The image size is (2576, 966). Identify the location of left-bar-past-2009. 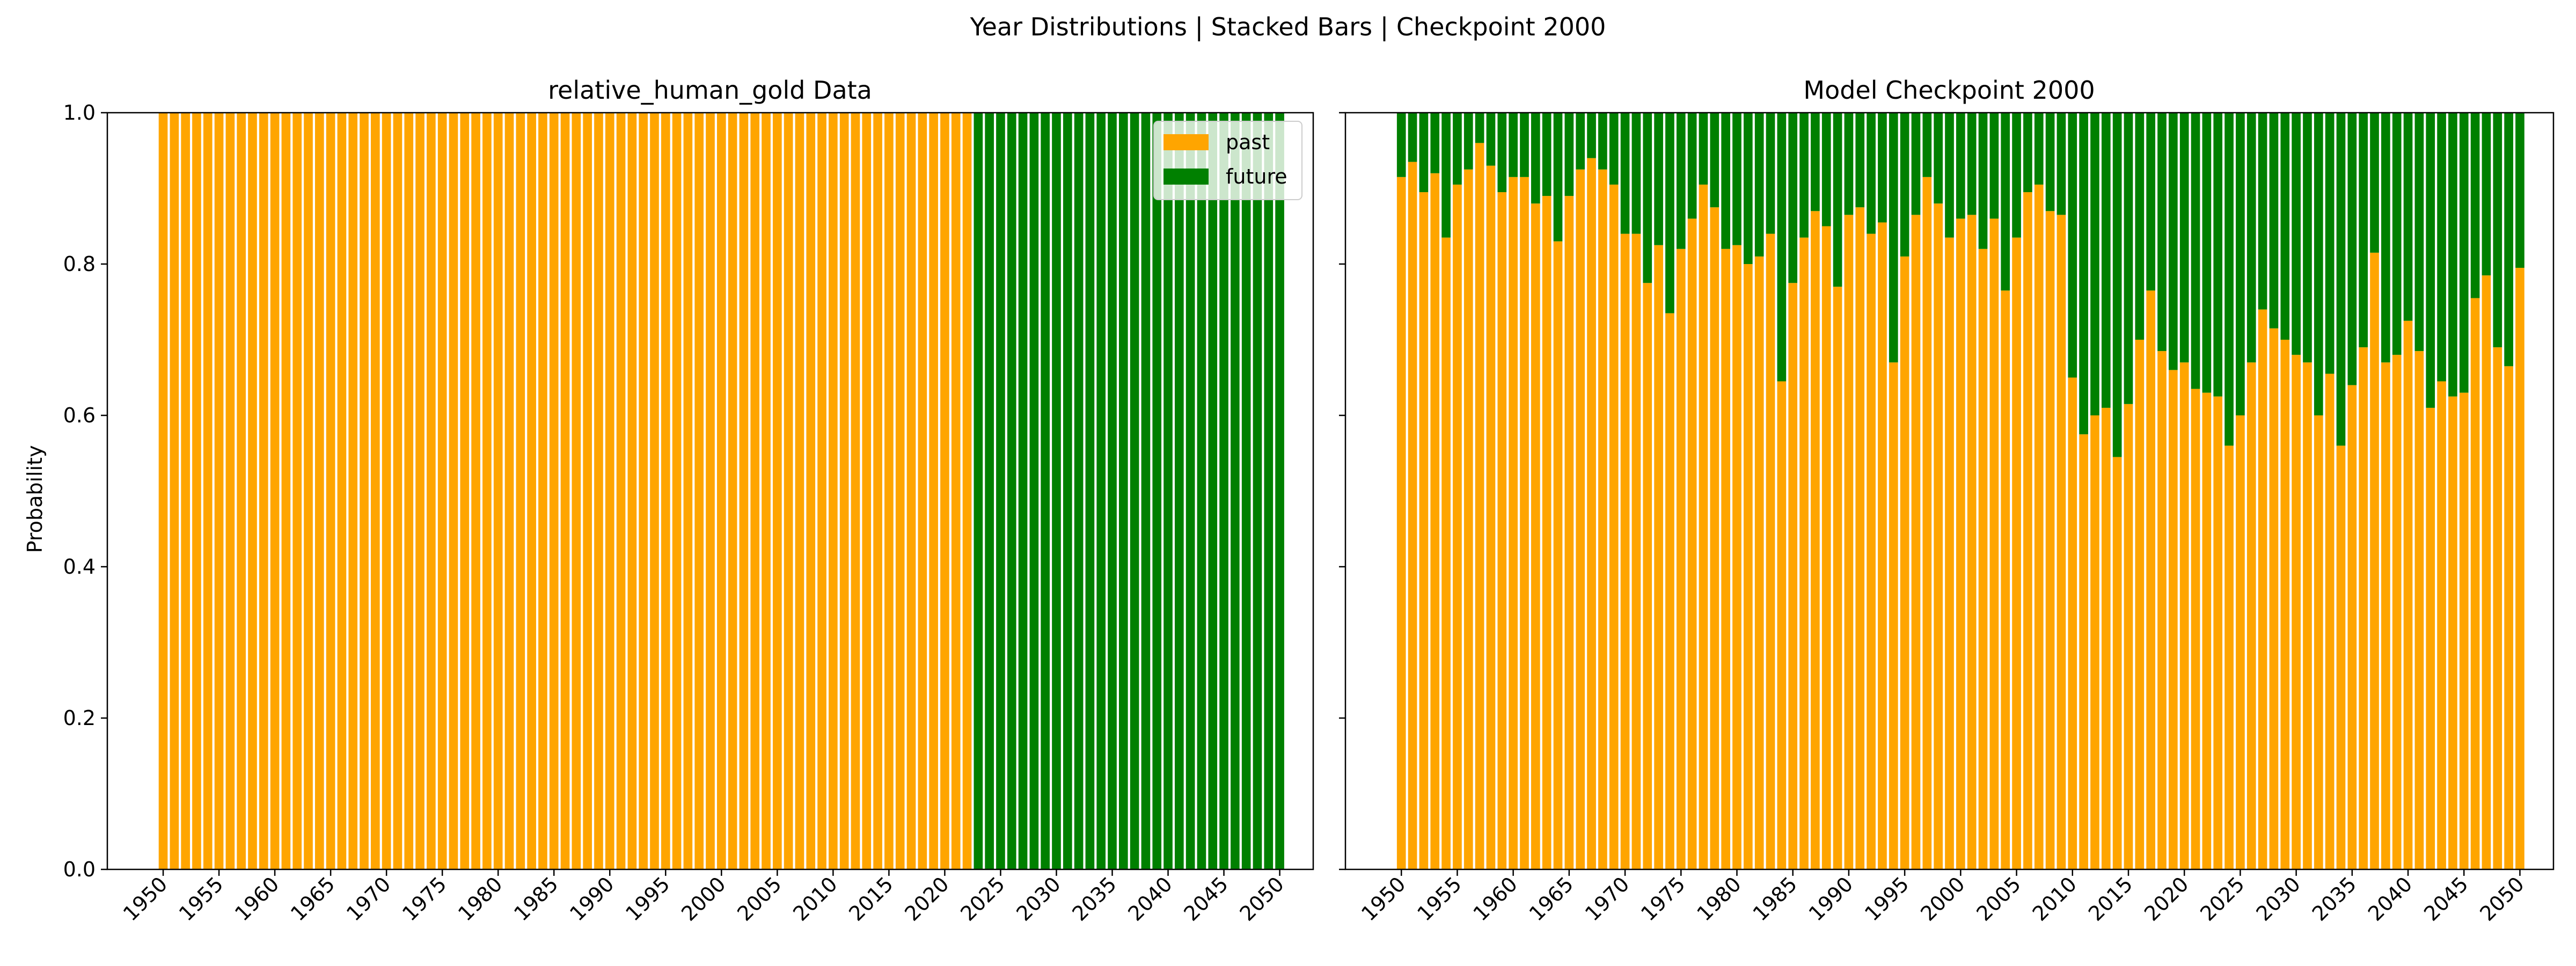
(821, 491).